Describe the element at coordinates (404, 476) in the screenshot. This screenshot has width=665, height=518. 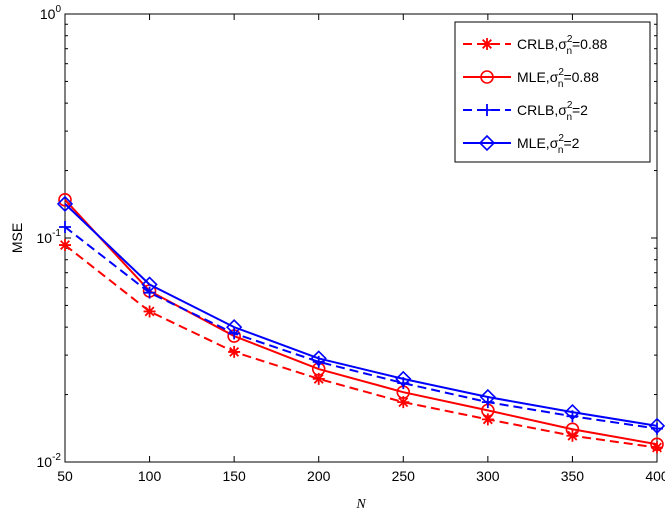
I see `x-tick-label: 250` at that location.